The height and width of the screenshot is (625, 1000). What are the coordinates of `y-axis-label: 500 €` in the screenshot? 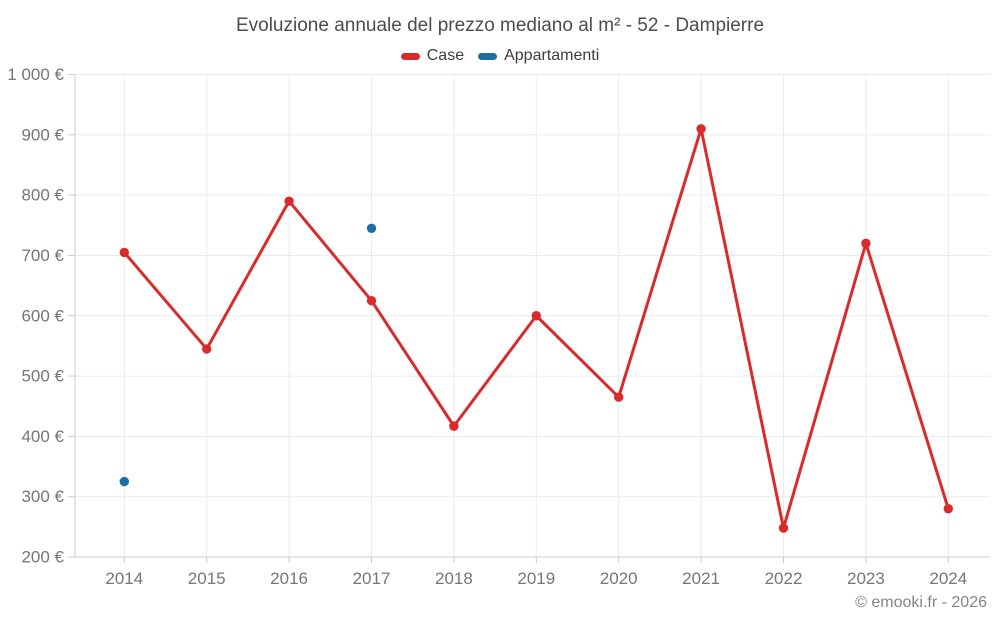 It's located at (42, 376).